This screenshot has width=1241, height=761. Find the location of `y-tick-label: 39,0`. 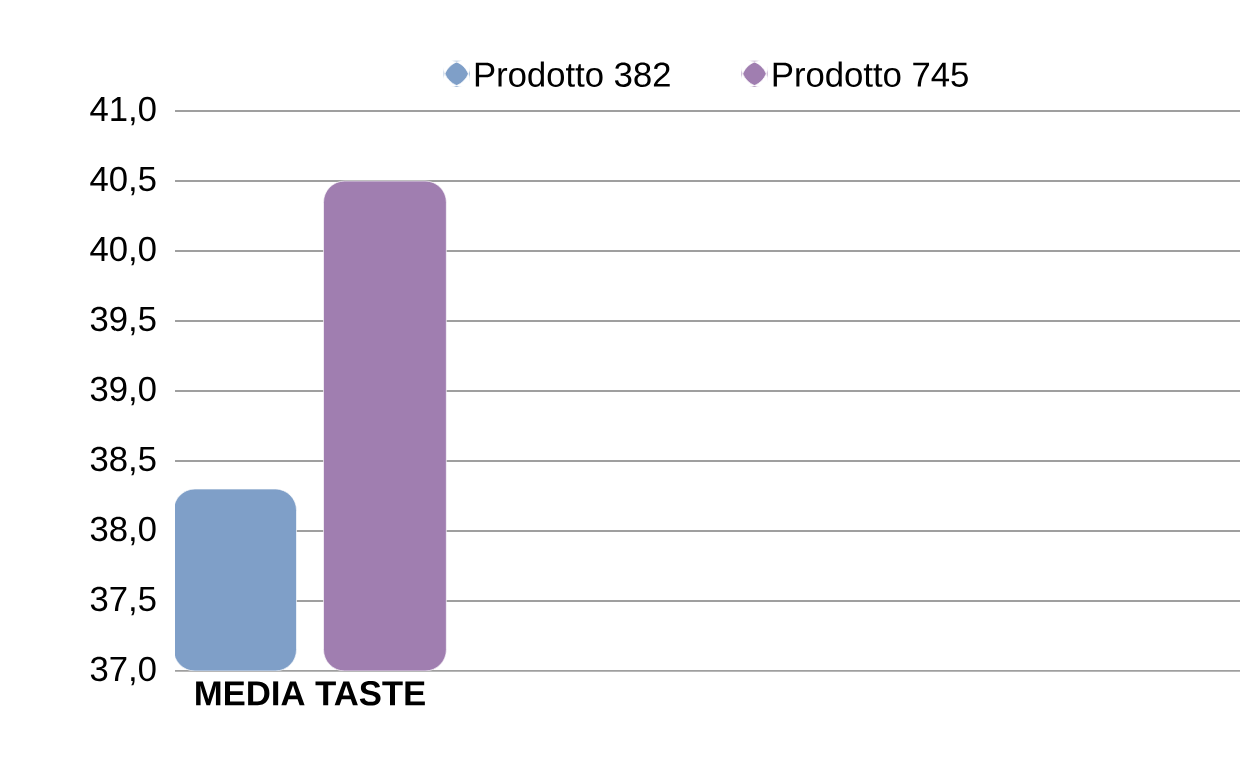

y-tick-label: 39,0 is located at coordinates (123, 391).